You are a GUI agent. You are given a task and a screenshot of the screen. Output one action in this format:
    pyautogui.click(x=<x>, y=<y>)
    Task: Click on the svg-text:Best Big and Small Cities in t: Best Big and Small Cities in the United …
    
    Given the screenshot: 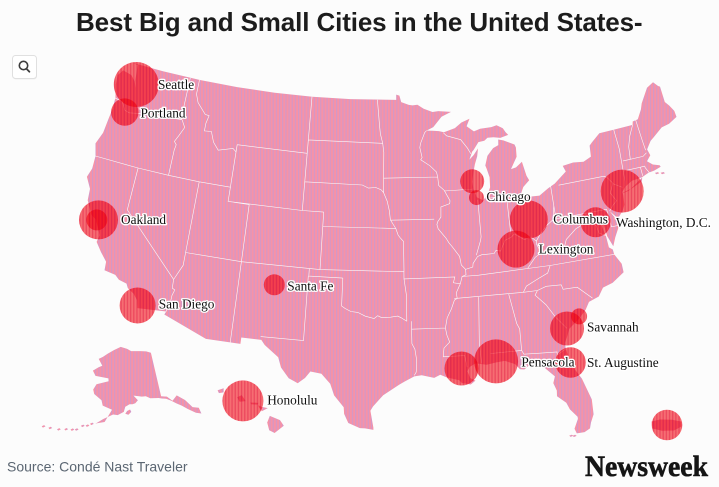 What is the action you would take?
    pyautogui.click(x=359, y=22)
    